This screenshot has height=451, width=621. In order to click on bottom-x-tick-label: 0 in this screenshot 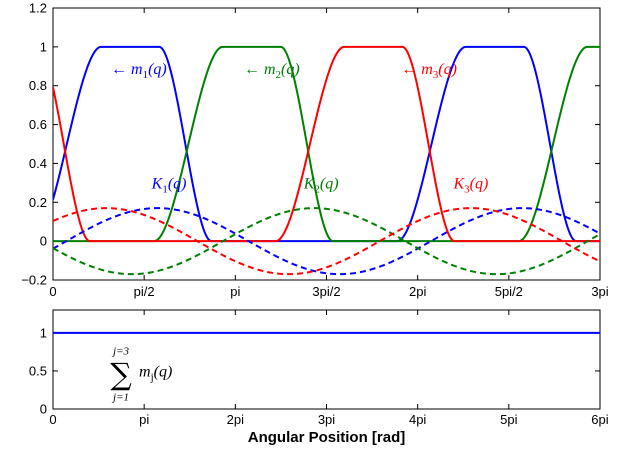, I will do `click(52, 419)`.